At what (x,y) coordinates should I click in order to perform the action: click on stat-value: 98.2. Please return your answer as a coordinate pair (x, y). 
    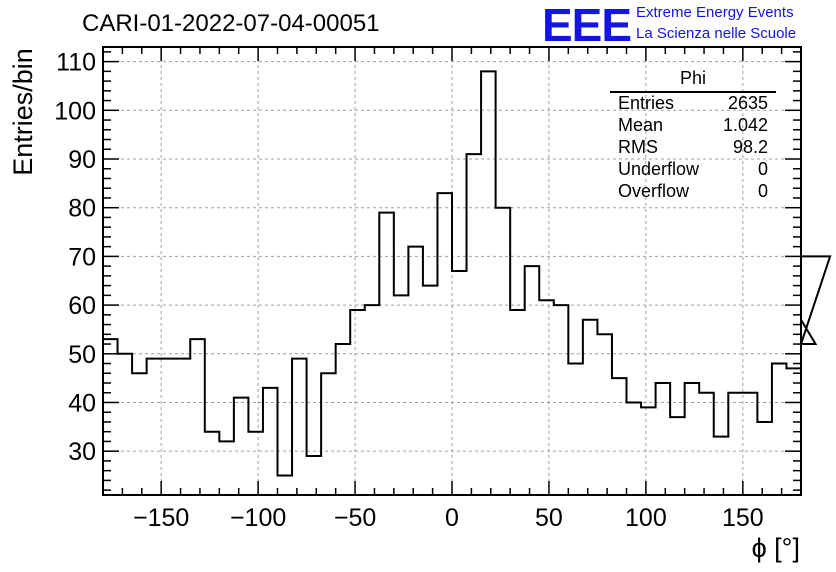
    Looking at the image, I should click on (750, 147).